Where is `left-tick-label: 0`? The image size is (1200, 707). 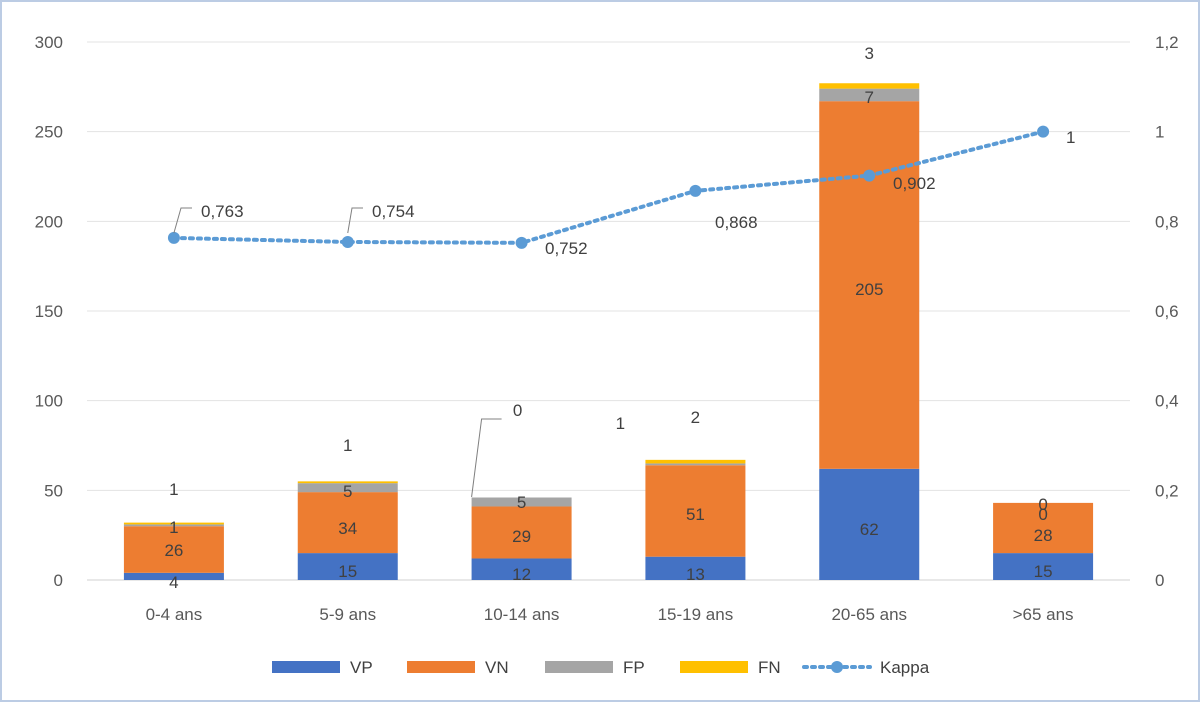 left-tick-label: 0 is located at coordinates (58, 580).